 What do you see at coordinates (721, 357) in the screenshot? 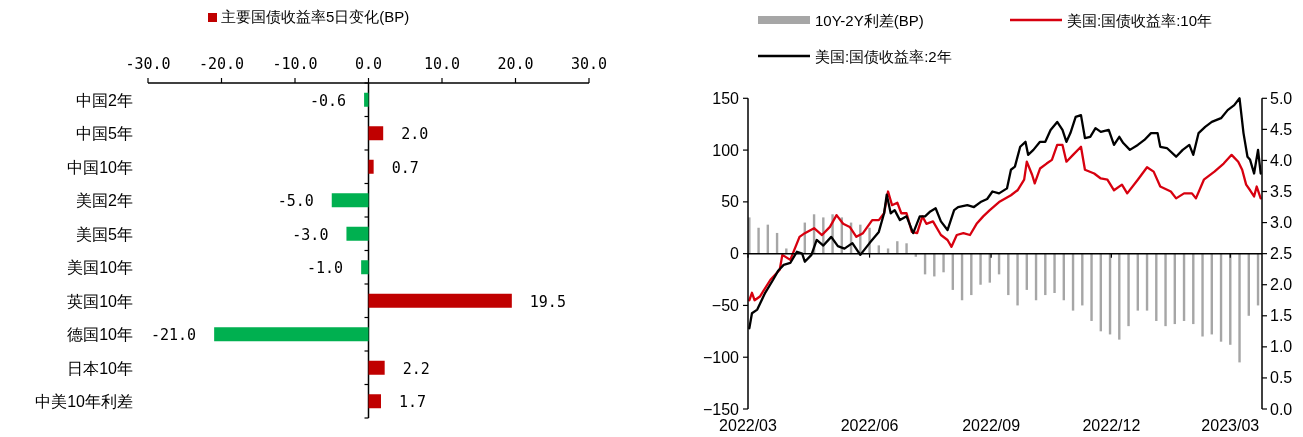
I see `y-tick-label: −100` at bounding box center [721, 357].